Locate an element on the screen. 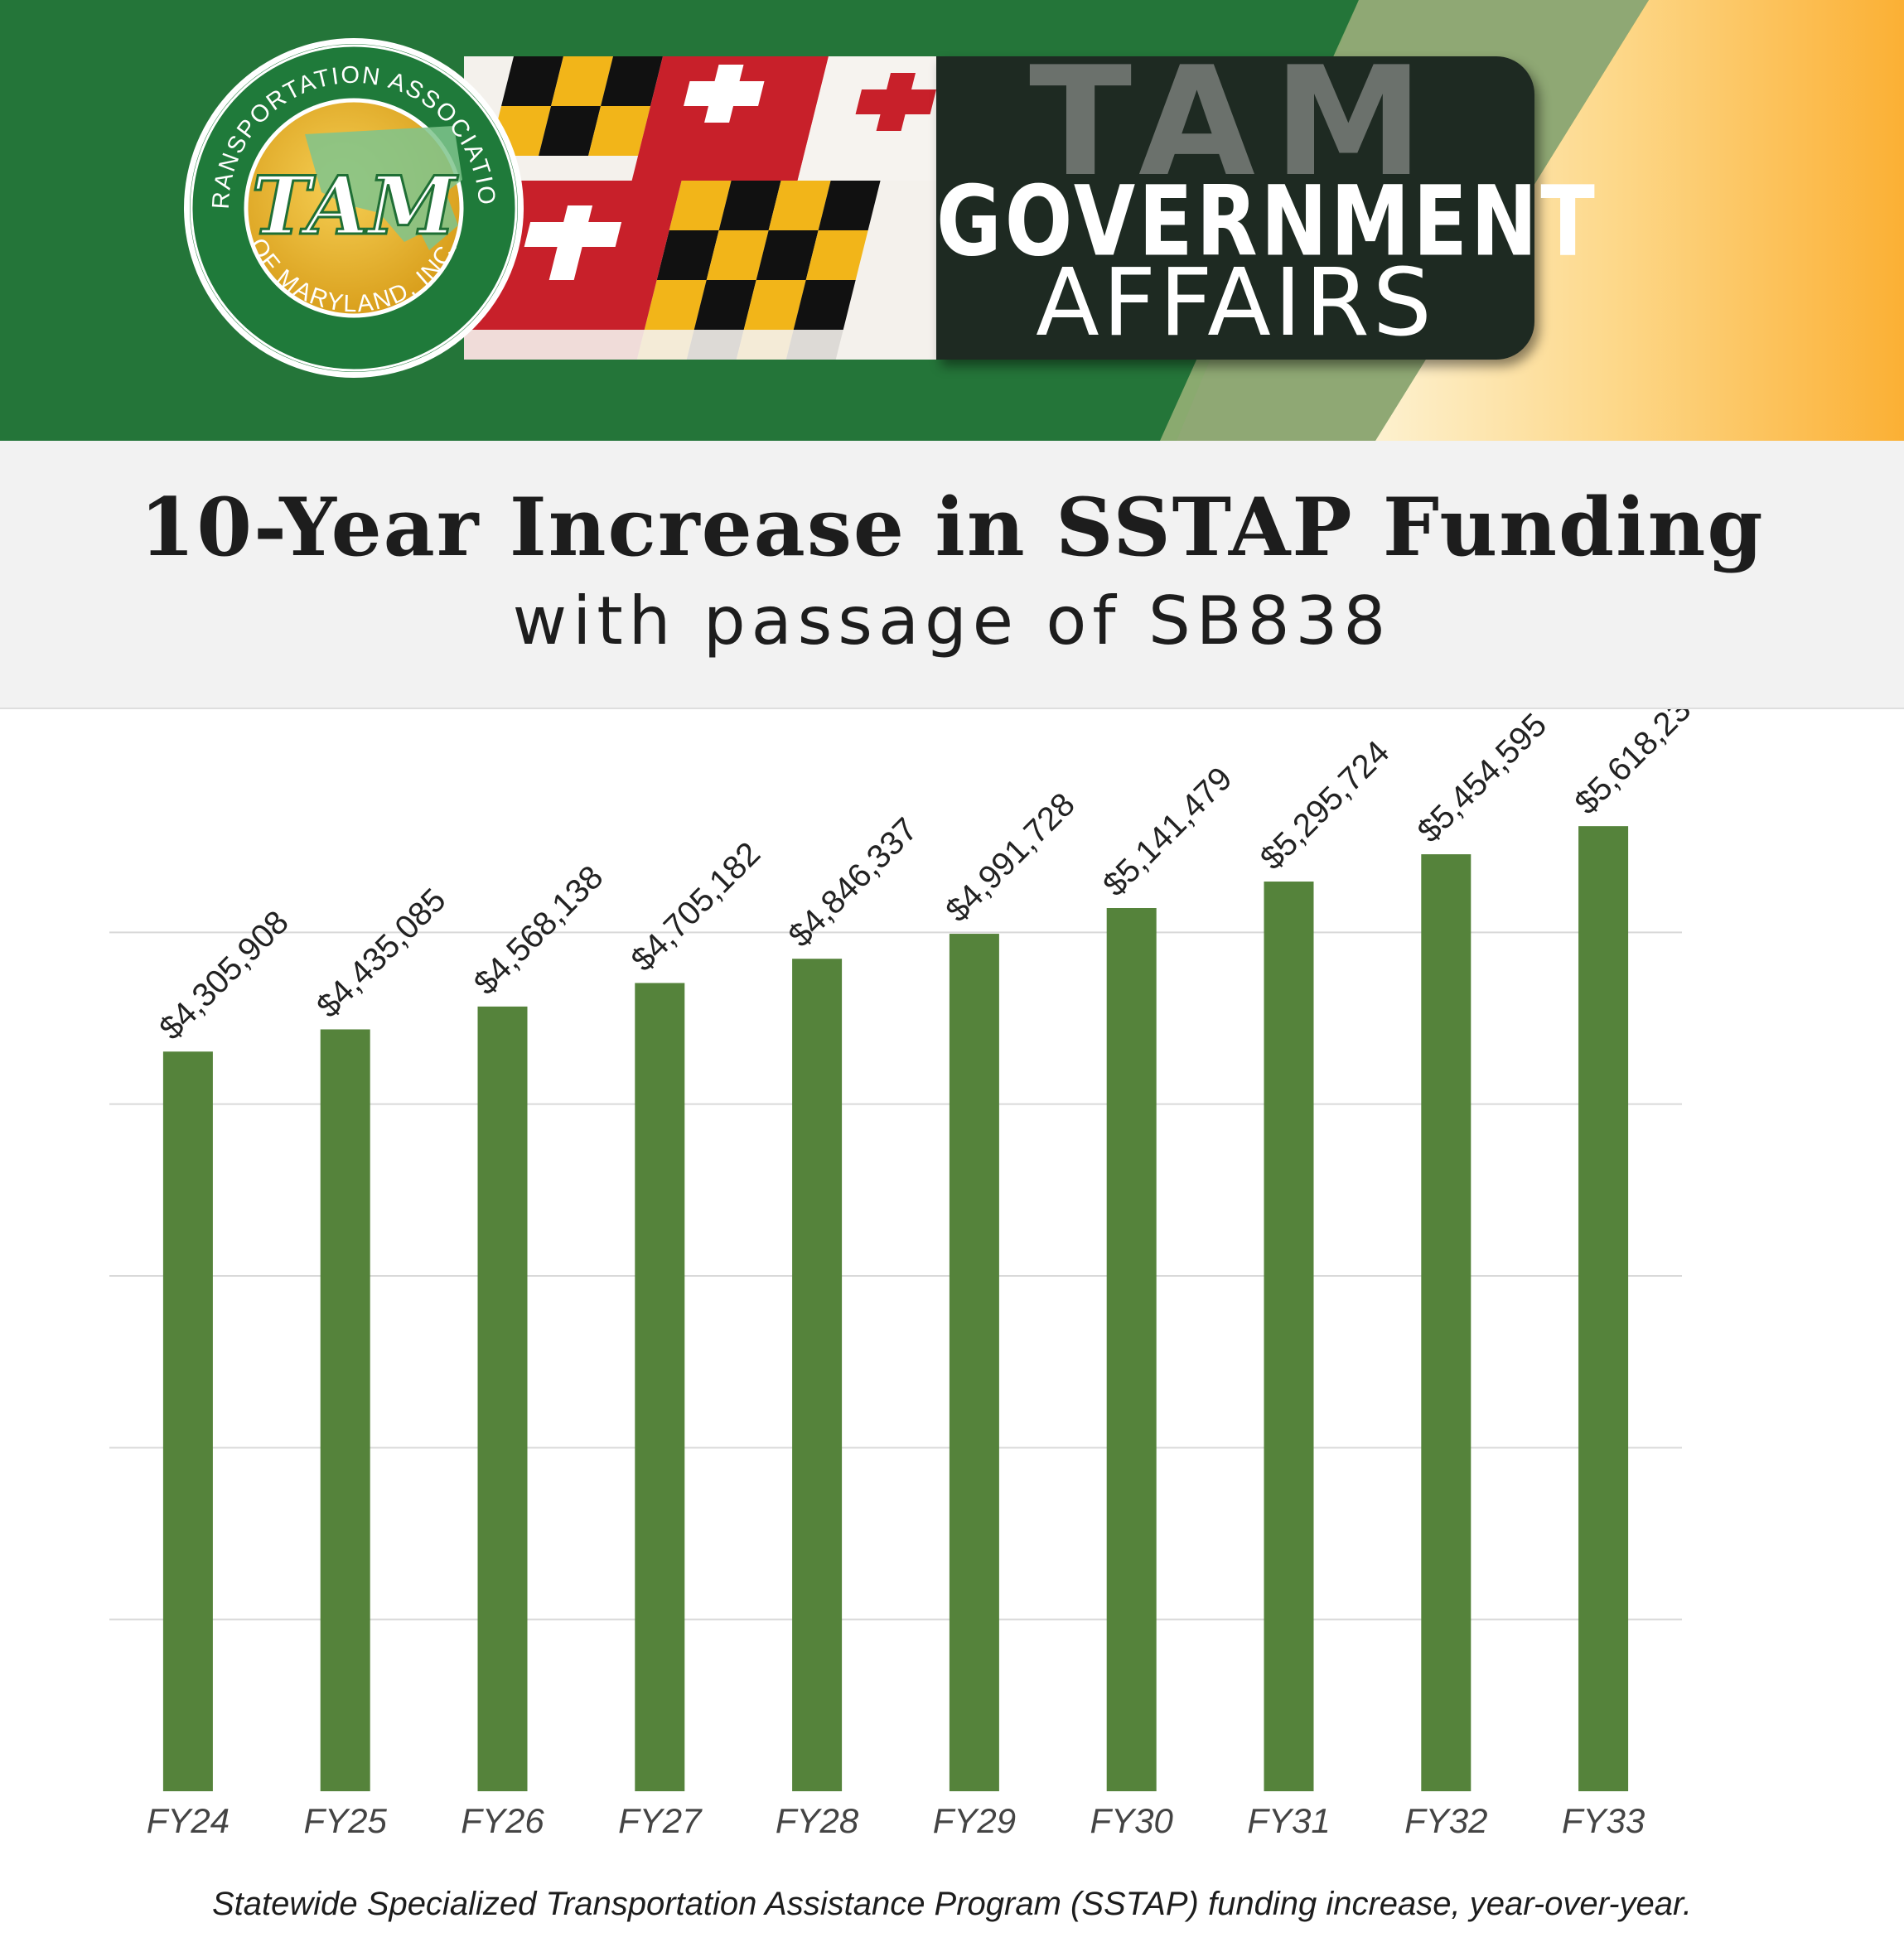 The height and width of the screenshot is (1947, 1904). data-label-fy29: $4,991,728 is located at coordinates (1010, 858).